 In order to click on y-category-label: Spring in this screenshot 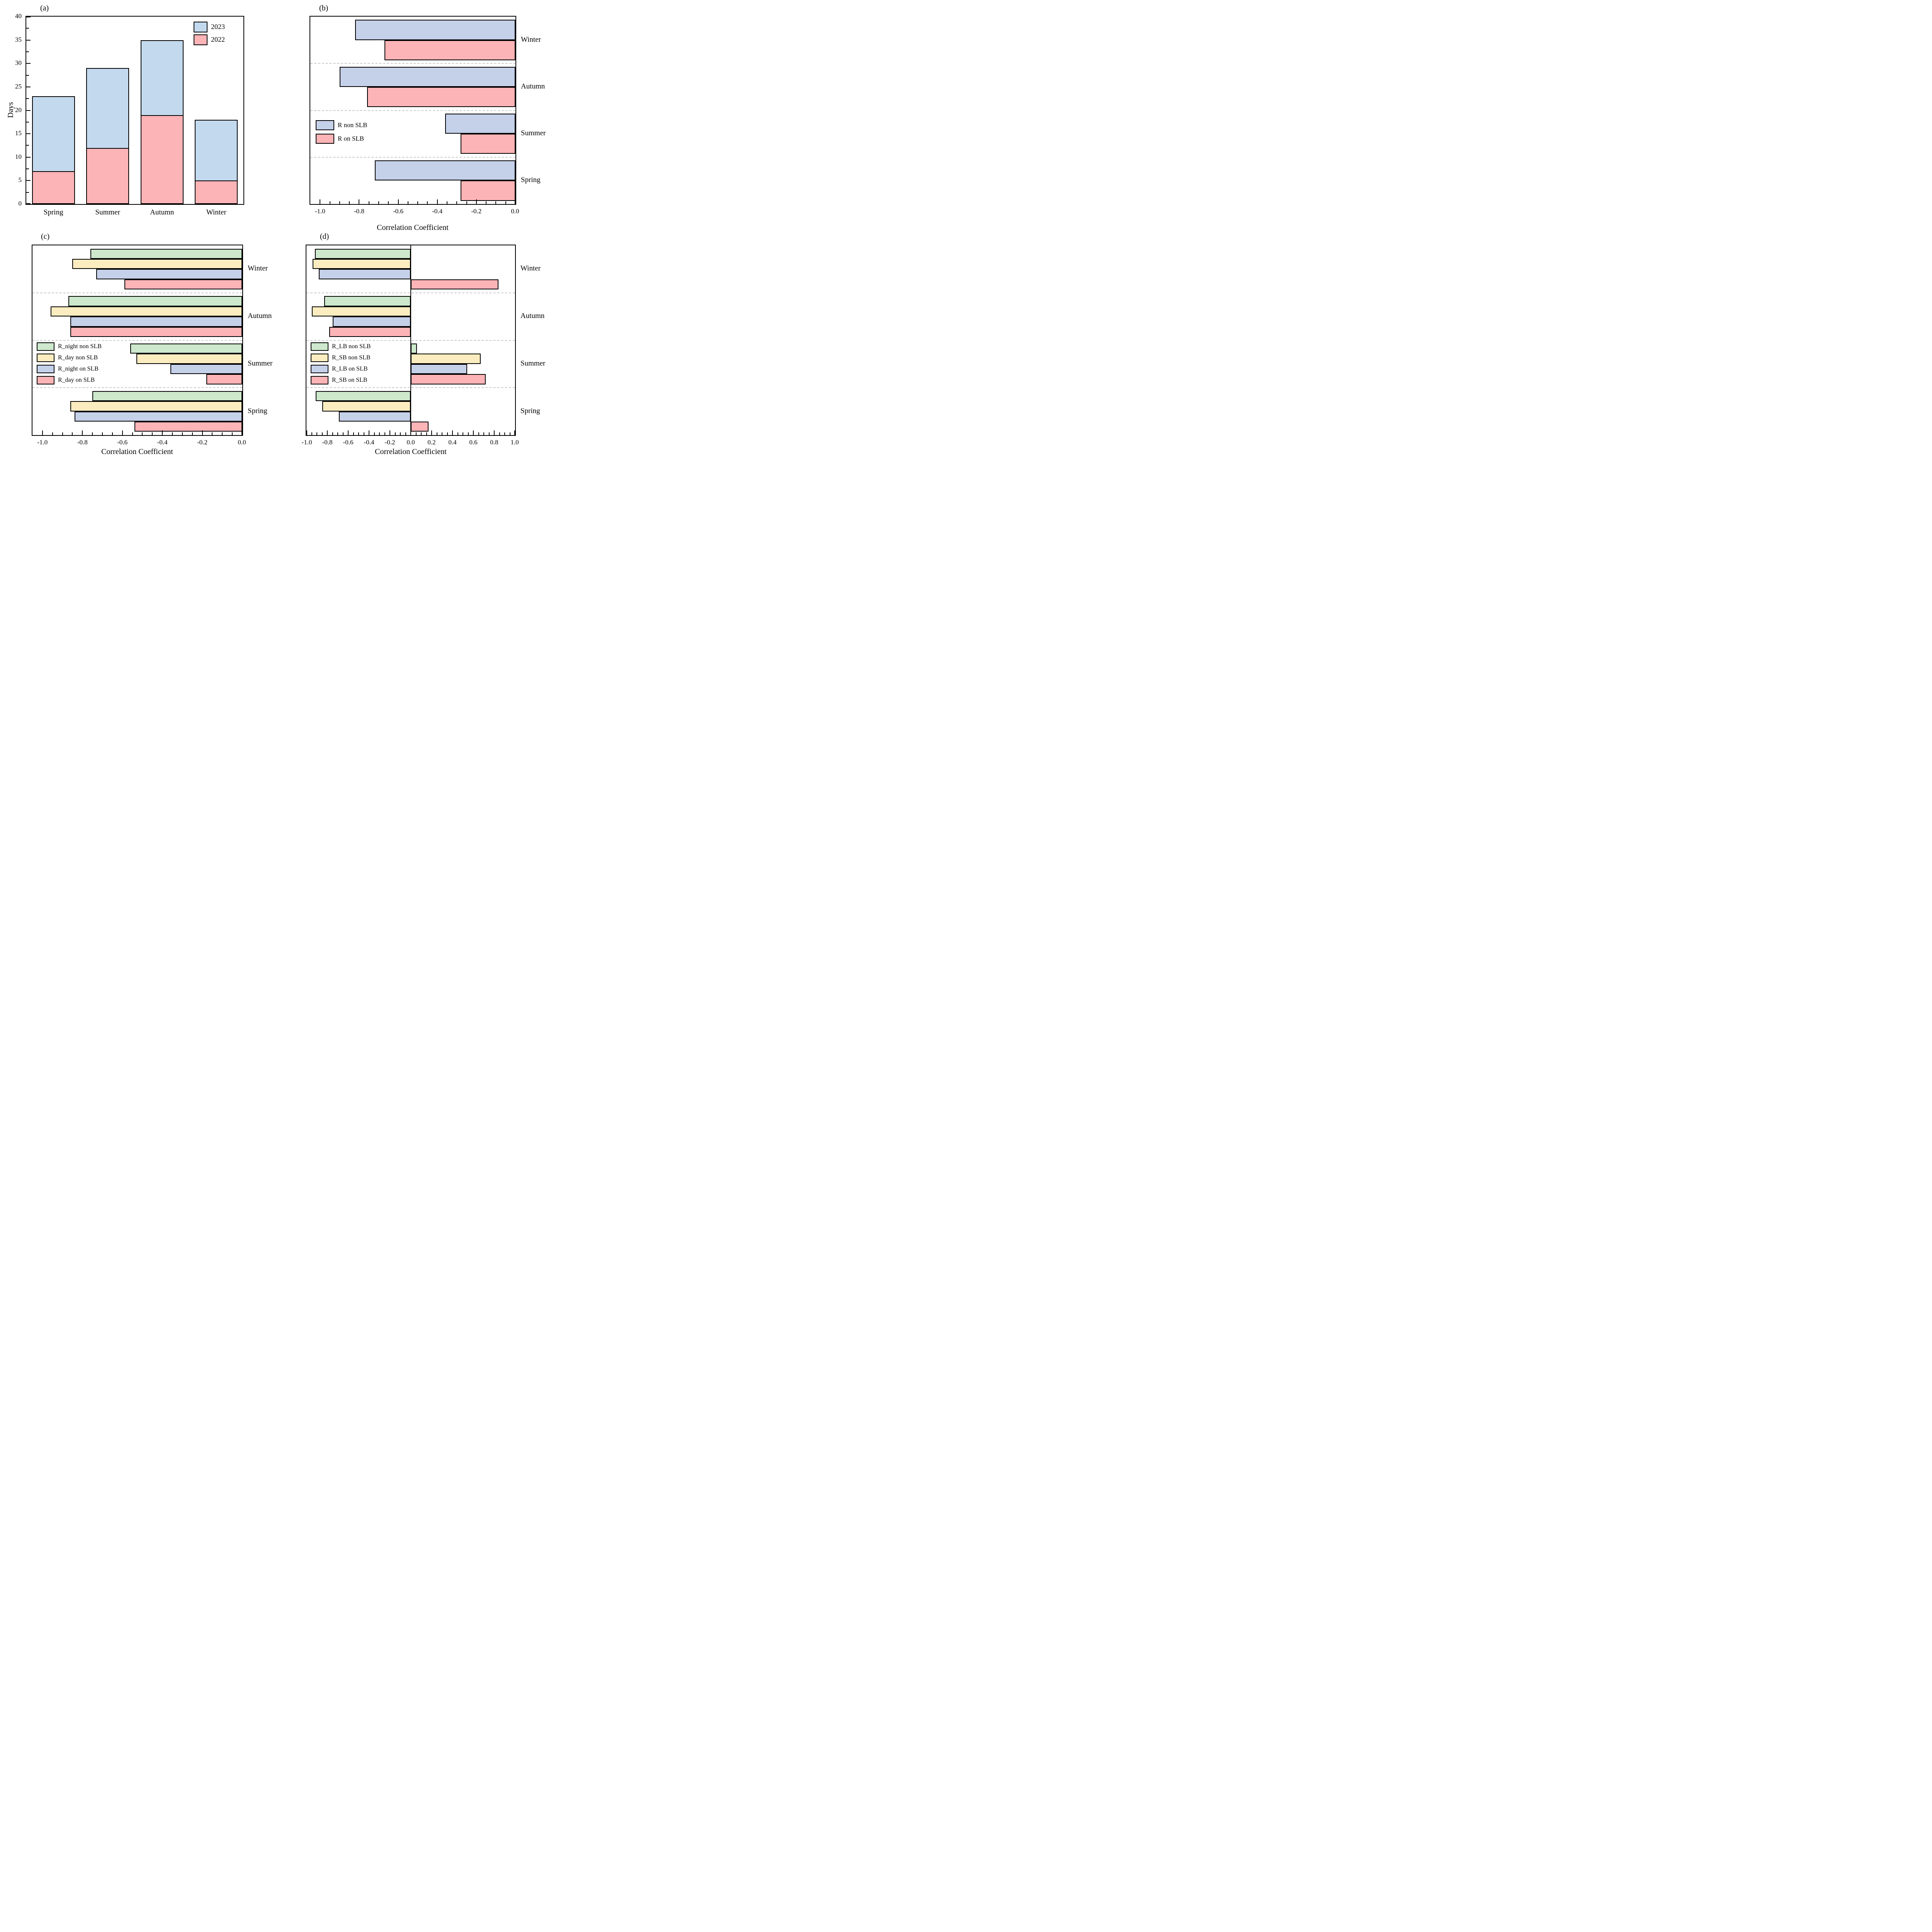, I will do `click(531, 180)`.